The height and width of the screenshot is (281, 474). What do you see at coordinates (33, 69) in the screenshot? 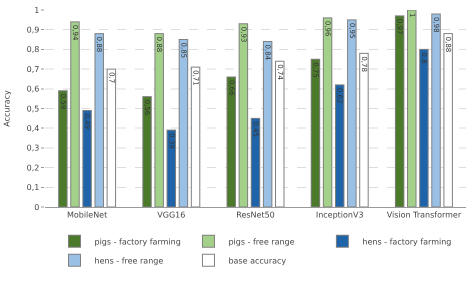
I see `y-tick-label: 0,7` at bounding box center [33, 69].